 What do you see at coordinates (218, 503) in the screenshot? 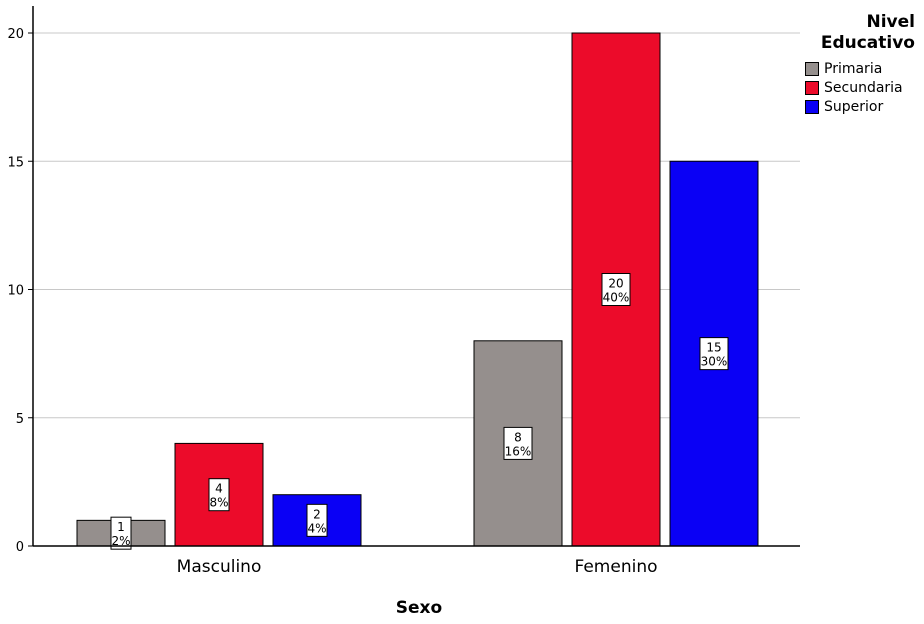
I see `data-label-percent: 8%` at bounding box center [218, 503].